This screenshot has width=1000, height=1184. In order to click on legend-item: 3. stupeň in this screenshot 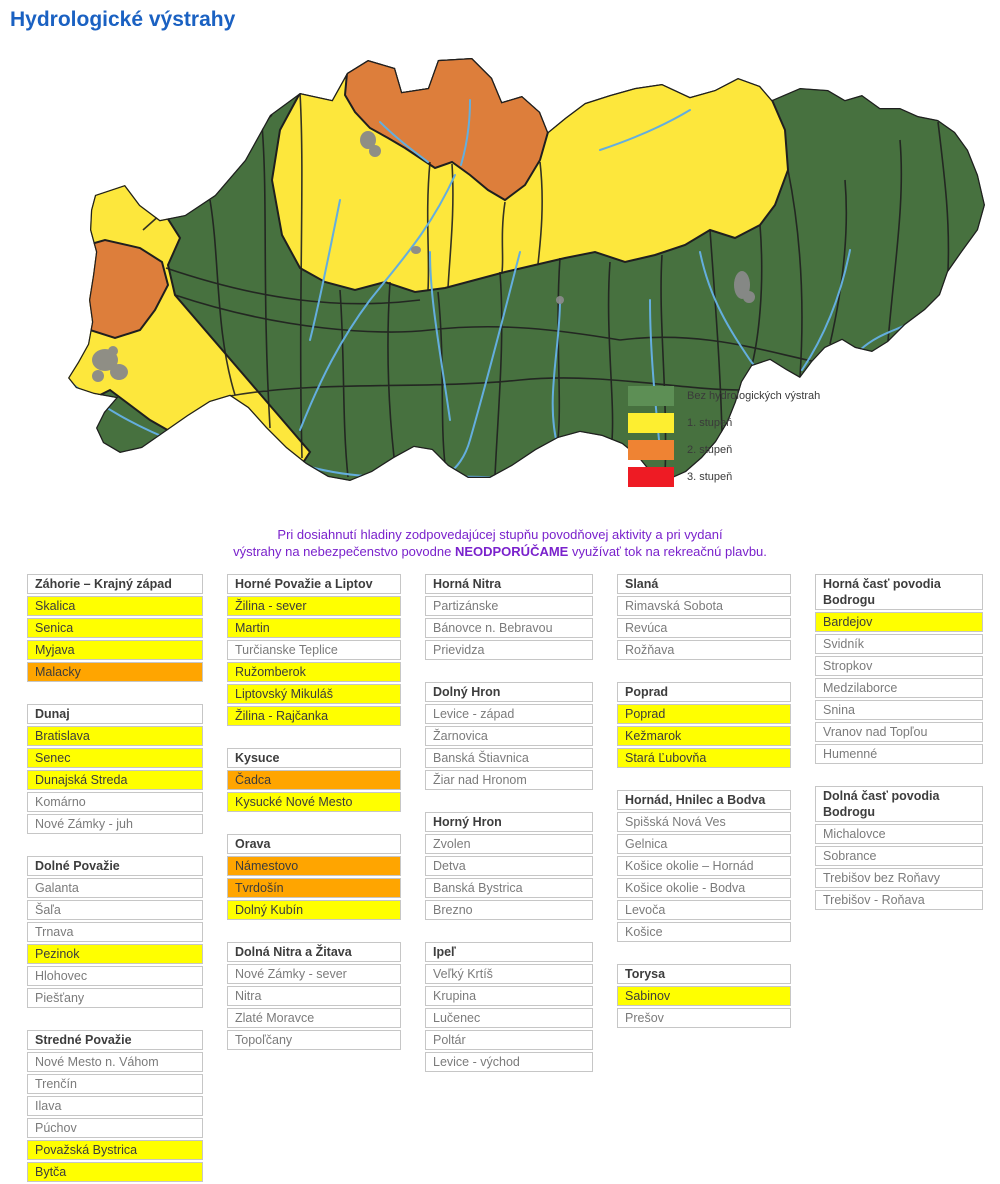, I will do `click(724, 477)`.